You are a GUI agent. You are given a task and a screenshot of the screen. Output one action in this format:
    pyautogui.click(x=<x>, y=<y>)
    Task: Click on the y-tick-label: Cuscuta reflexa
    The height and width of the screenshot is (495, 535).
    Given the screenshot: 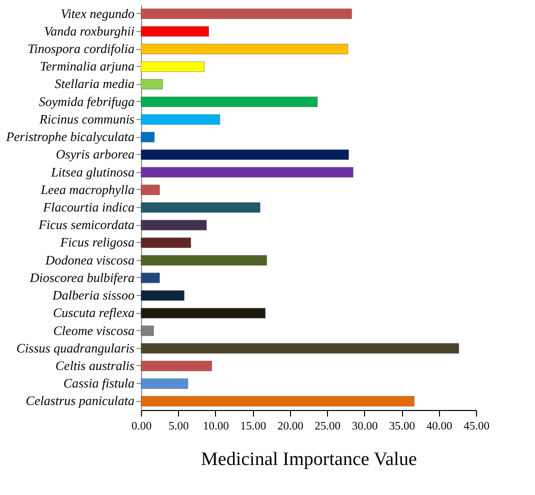 What is the action you would take?
    pyautogui.click(x=94, y=312)
    